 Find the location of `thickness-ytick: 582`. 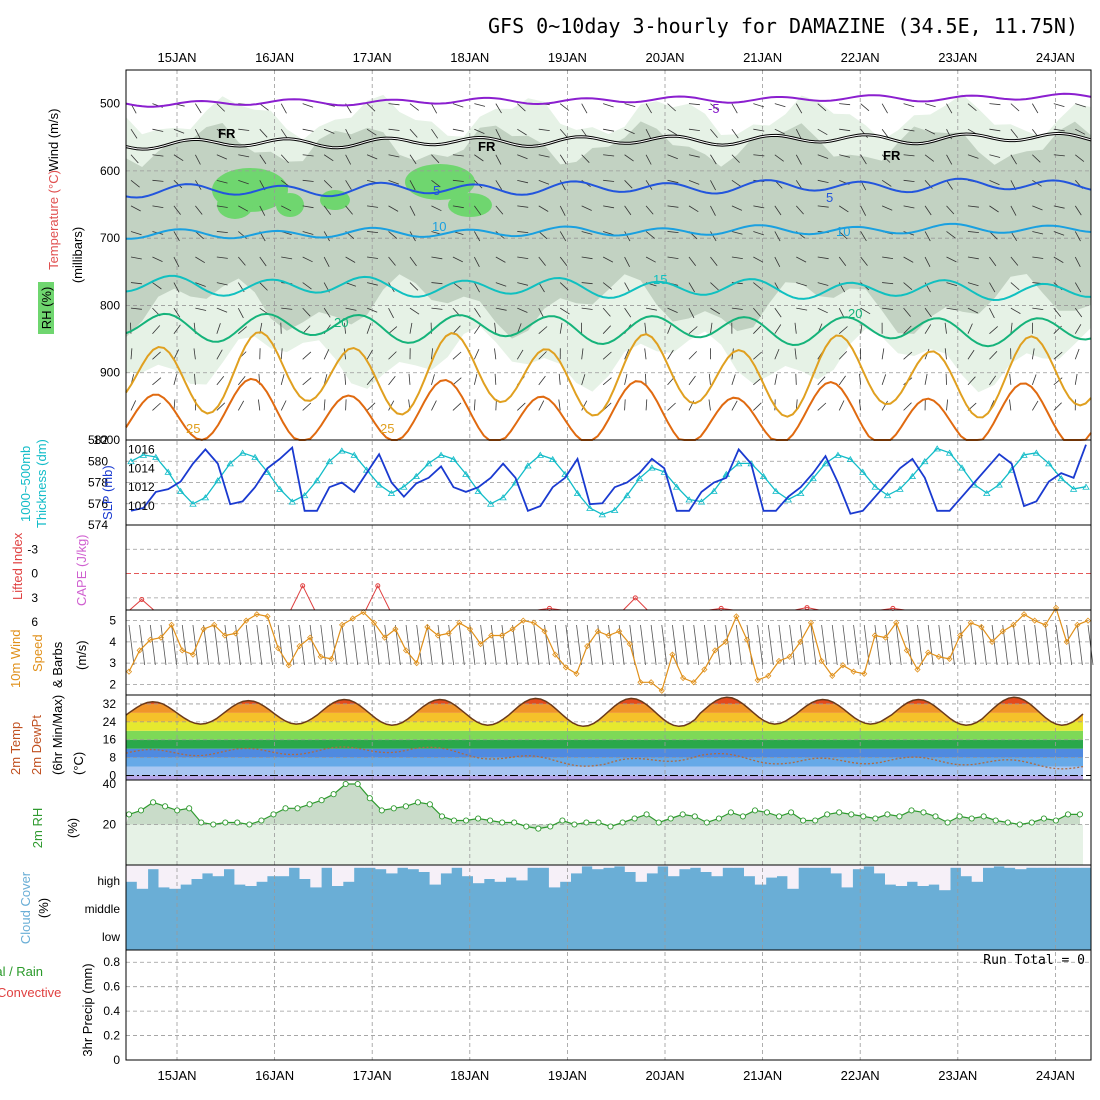

thickness-ytick: 582 is located at coordinates (98, 440).